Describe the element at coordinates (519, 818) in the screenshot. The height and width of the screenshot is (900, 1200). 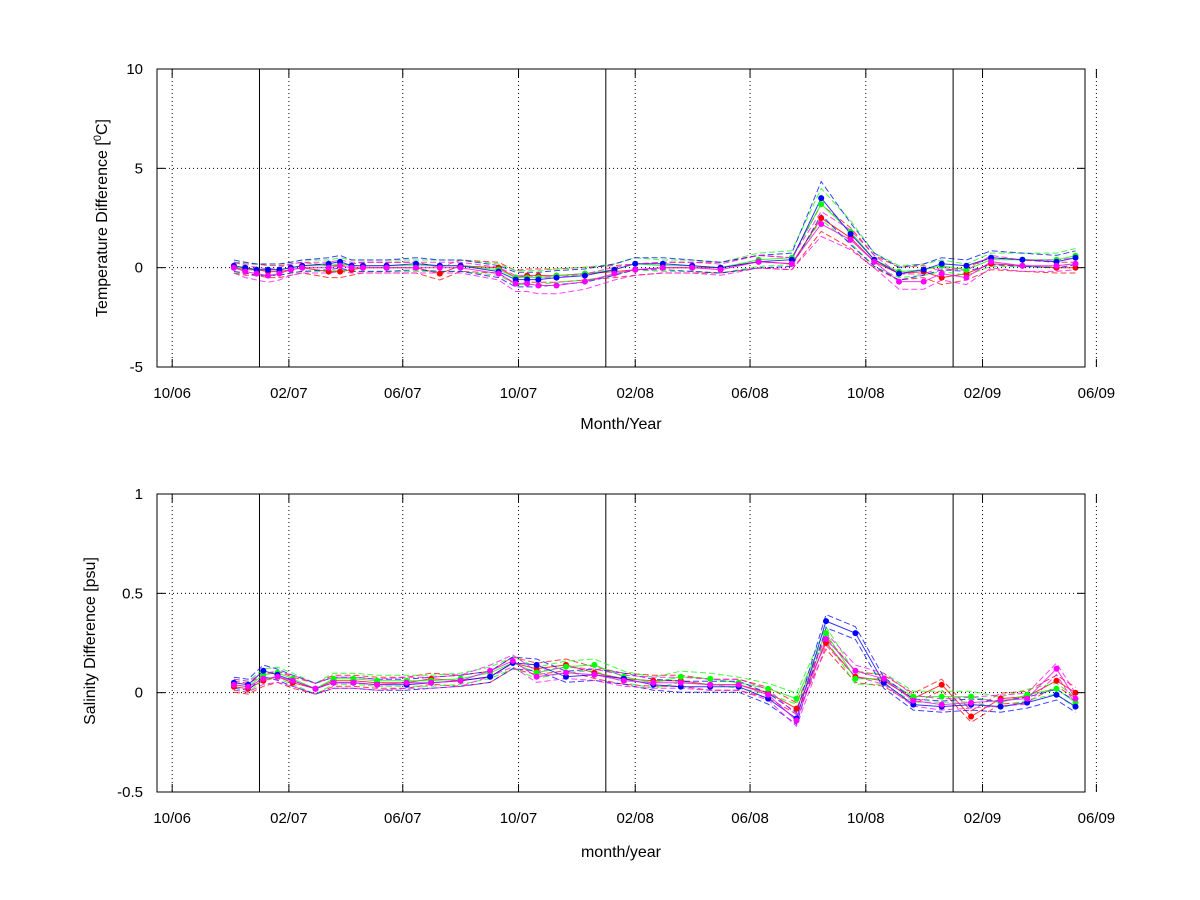
I see `salinity-x-tick-label: 10/07` at that location.